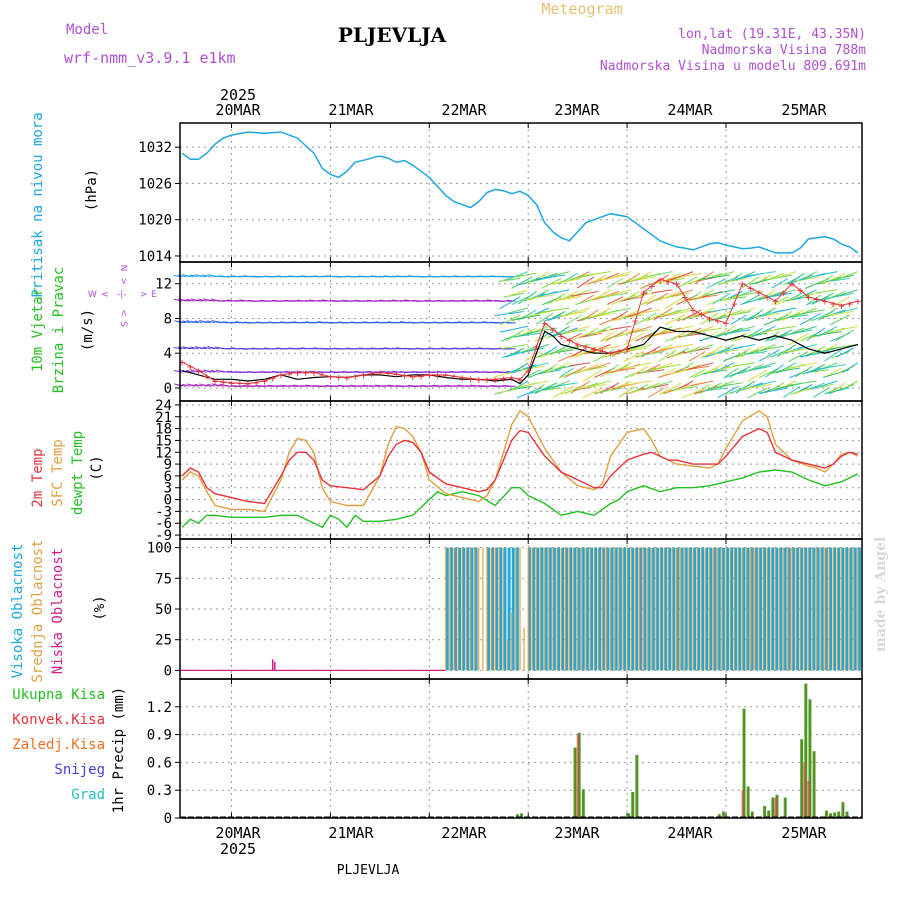 The width and height of the screenshot is (900, 900). Describe the element at coordinates (581, 9) in the screenshot. I see `product-title: Meteogram` at that location.